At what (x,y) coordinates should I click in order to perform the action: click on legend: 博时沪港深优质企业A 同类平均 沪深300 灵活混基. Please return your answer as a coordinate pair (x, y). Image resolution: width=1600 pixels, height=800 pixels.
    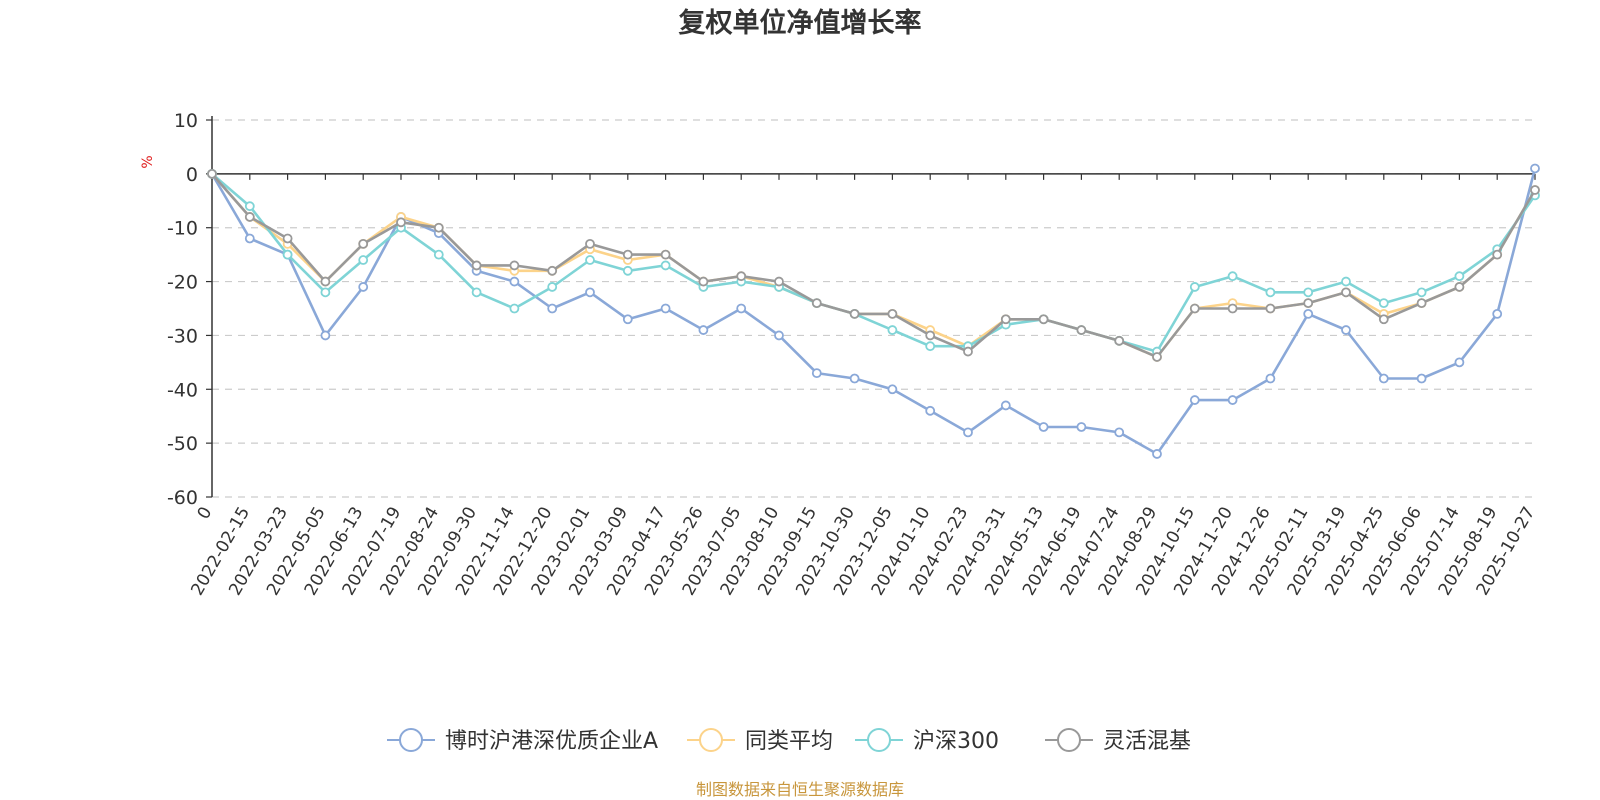
    Looking at the image, I should click on (789, 741).